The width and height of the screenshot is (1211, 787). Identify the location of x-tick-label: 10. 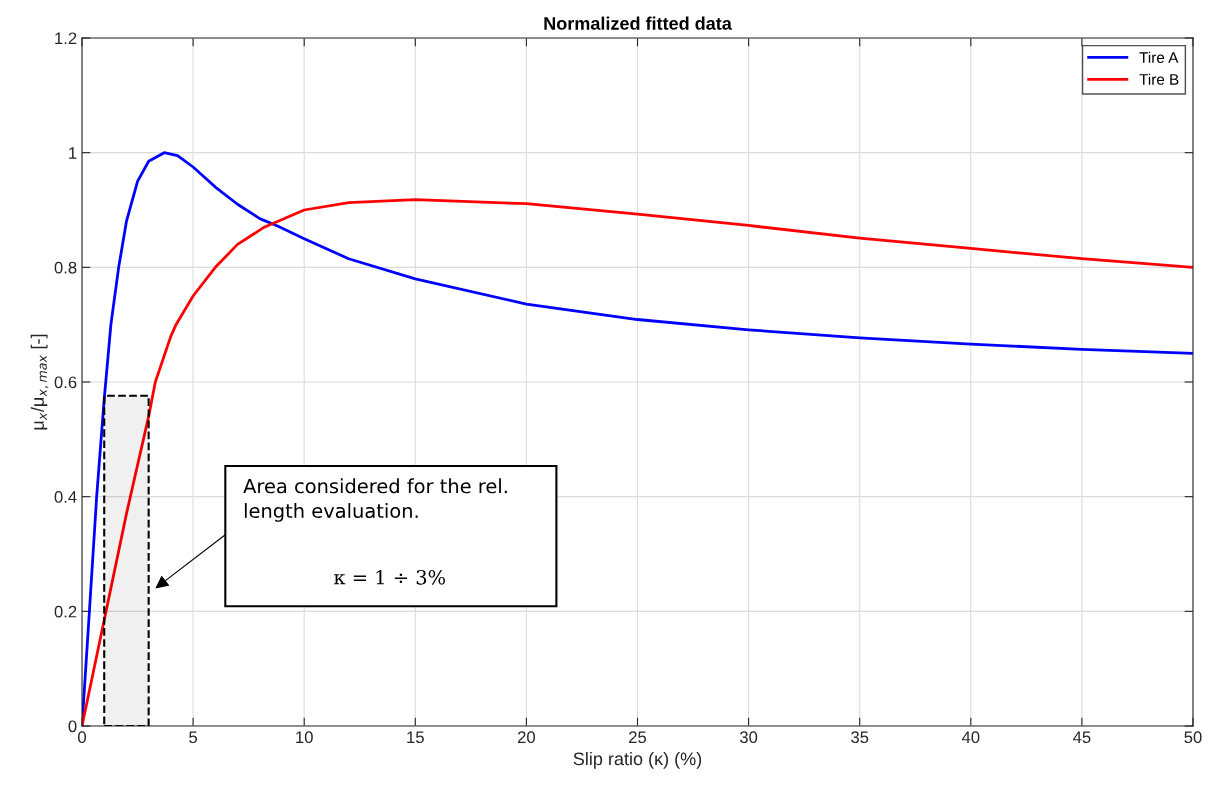
(304, 737).